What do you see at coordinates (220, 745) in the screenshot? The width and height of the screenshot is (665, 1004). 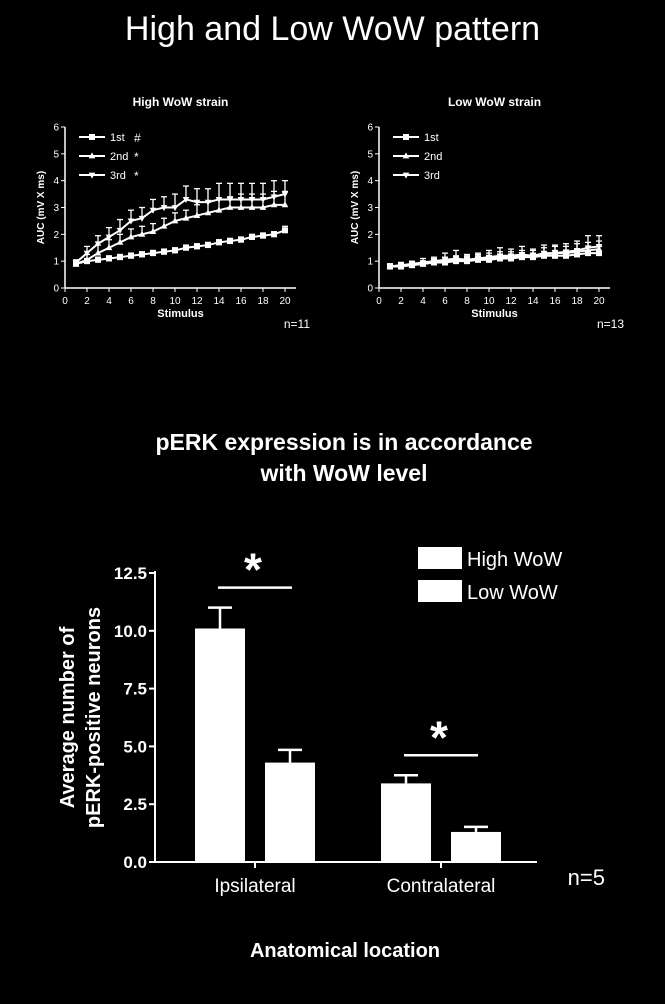 I see `bar-High WoW-Ipsilateral` at bounding box center [220, 745].